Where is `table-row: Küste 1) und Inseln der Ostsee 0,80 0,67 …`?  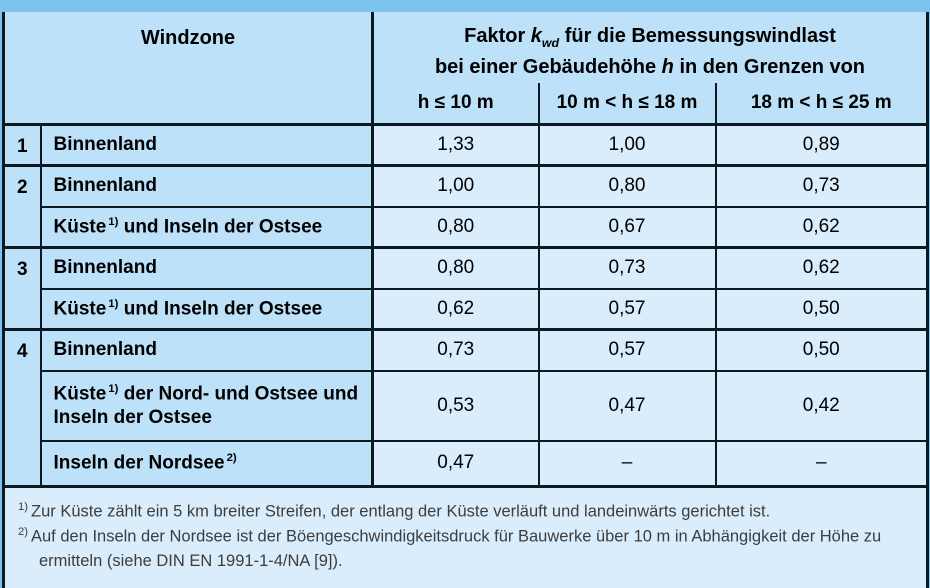
table-row: Küste 1) und Inseln der Ostsee 0,80 0,67 … is located at coordinates (466, 227).